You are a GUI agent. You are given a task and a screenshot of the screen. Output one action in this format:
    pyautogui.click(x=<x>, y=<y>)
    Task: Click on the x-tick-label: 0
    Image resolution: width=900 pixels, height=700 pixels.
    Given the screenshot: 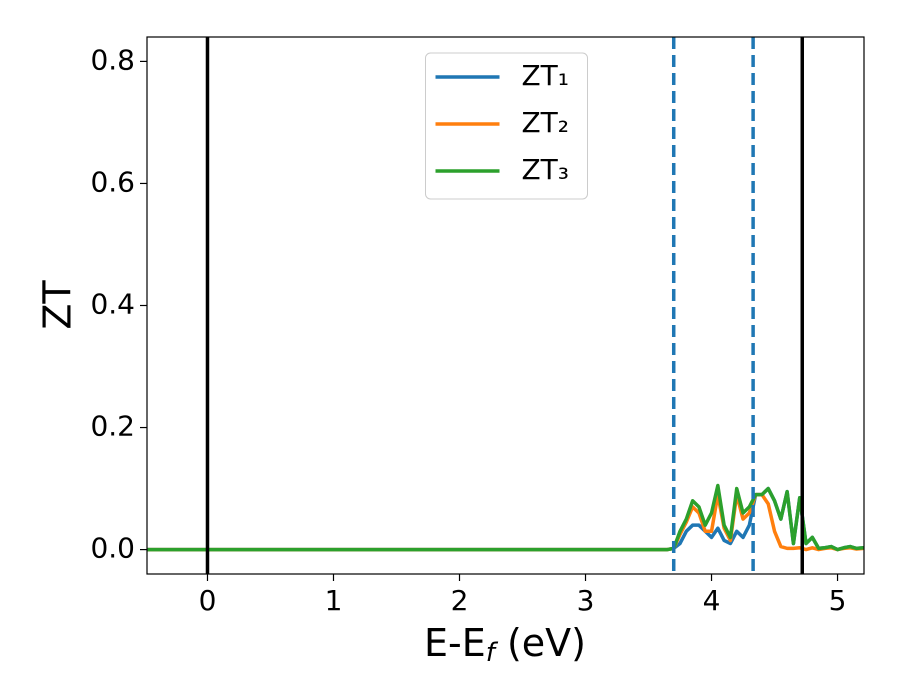 What is the action you would take?
    pyautogui.click(x=208, y=600)
    